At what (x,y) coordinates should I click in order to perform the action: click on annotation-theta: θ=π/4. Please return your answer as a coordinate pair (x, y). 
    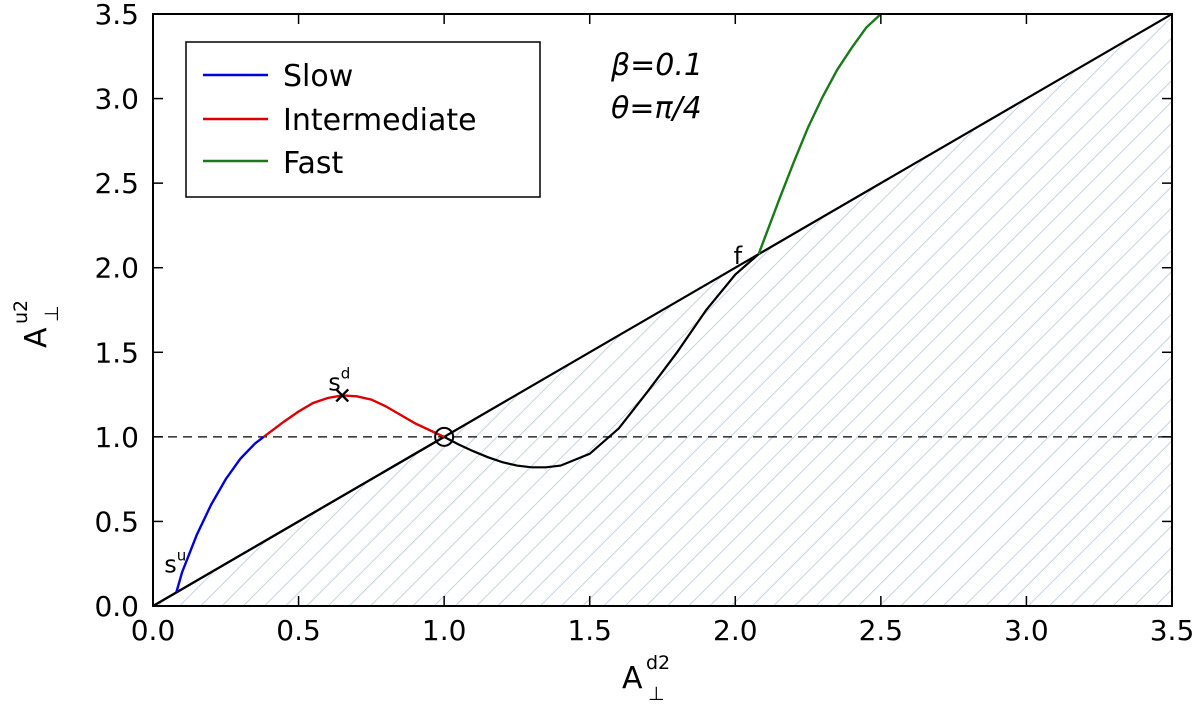
    Looking at the image, I should click on (656, 108).